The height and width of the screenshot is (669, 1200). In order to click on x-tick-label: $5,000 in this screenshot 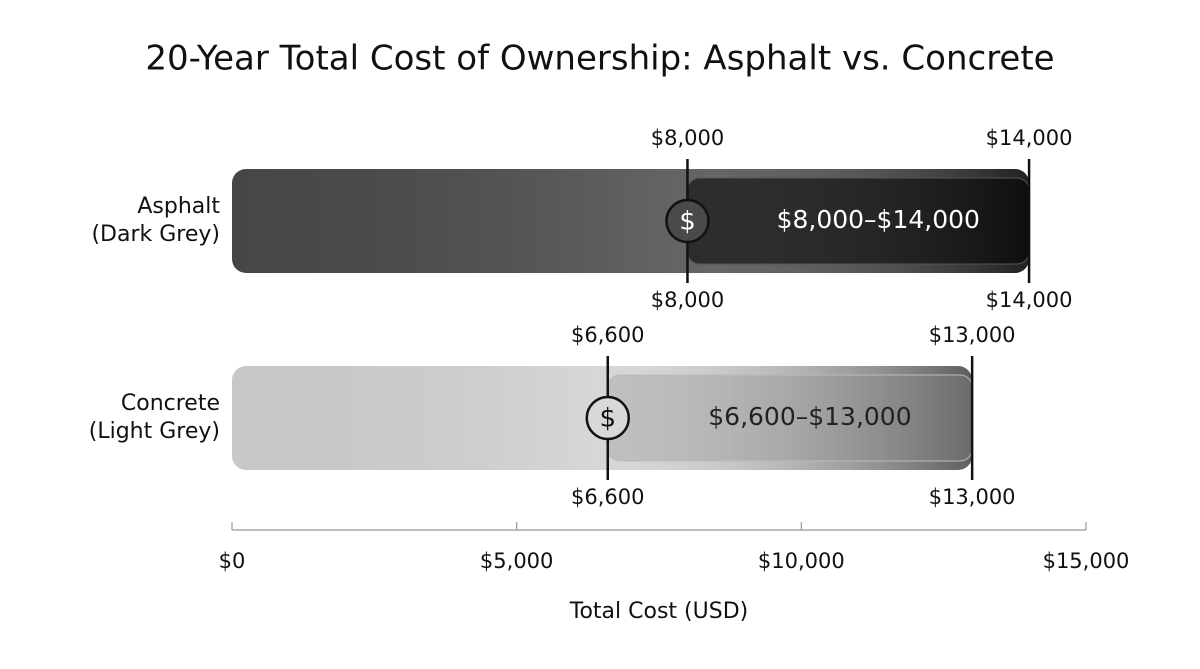, I will do `click(516, 561)`.